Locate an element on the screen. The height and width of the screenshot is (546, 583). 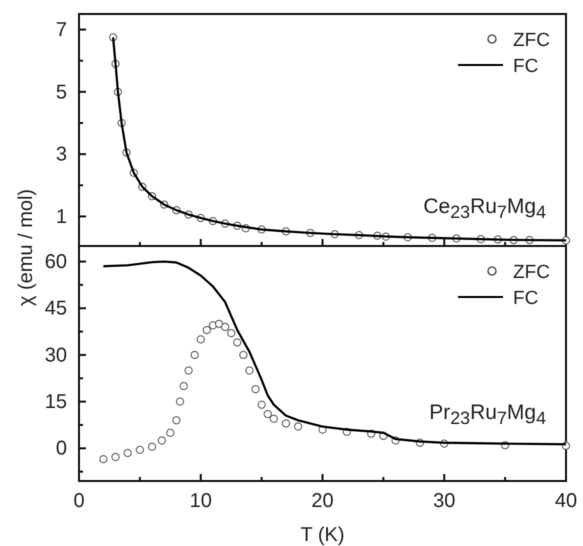
x-axis-title: T (K) is located at coordinates (322, 535).